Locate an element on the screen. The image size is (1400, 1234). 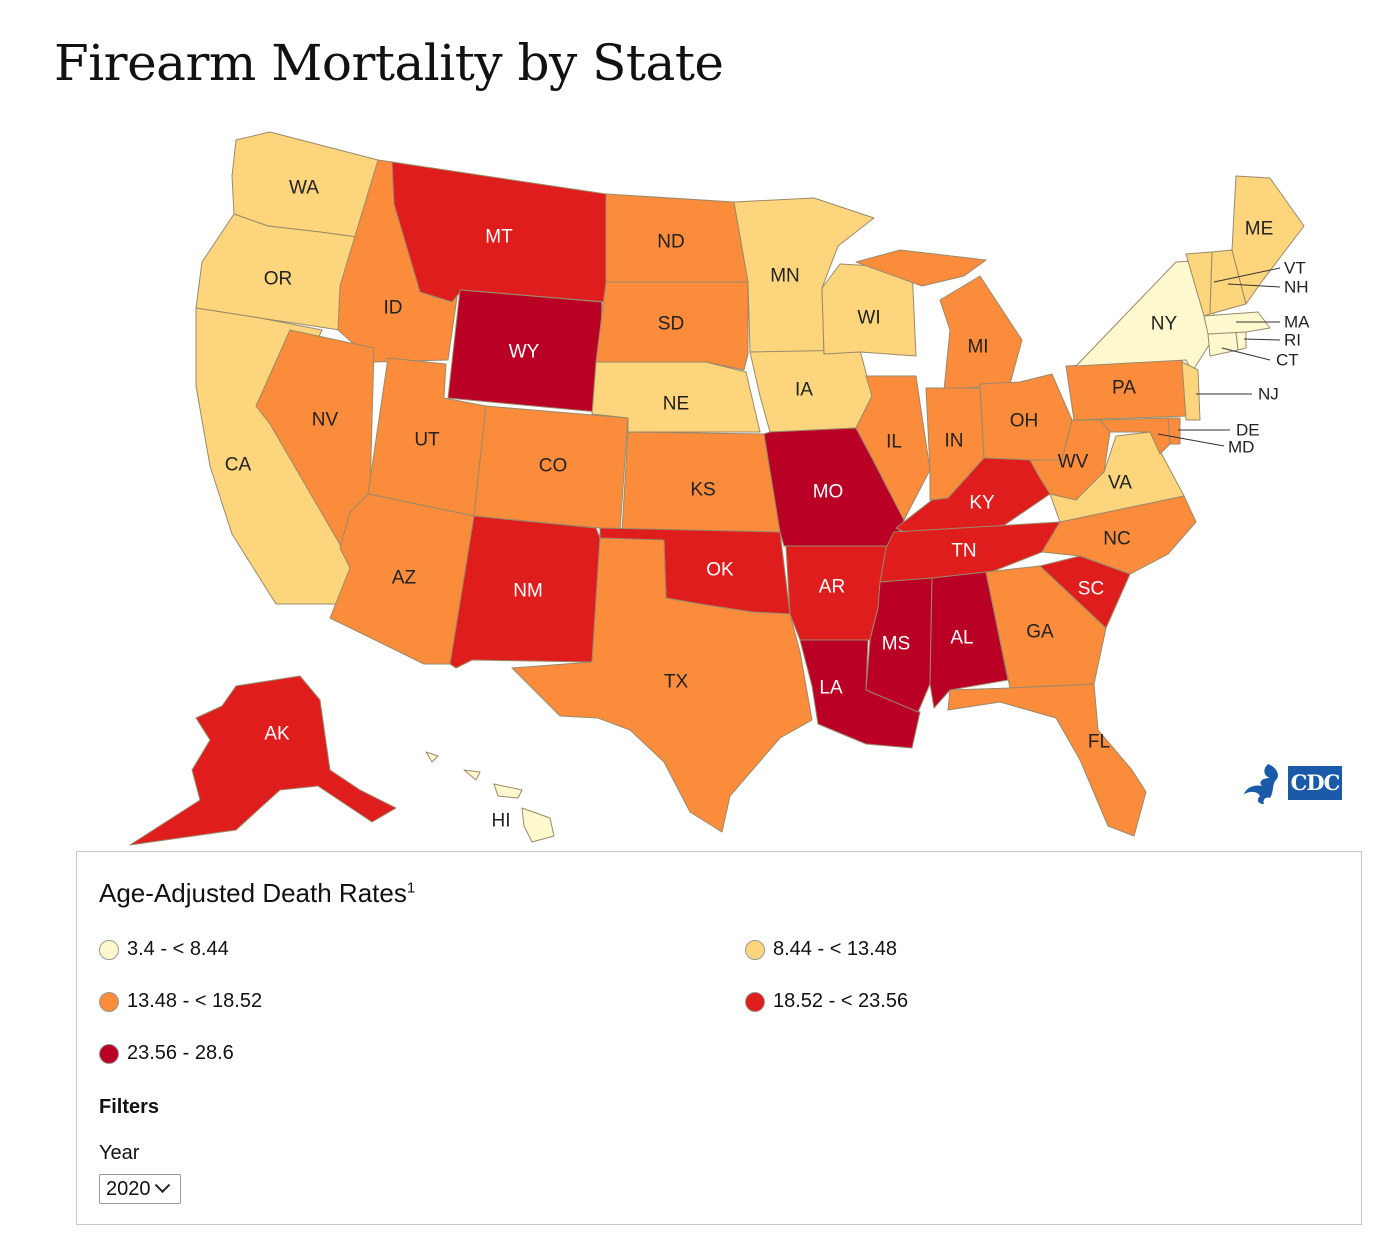
state-label-nc: NC is located at coordinates (1116, 539).